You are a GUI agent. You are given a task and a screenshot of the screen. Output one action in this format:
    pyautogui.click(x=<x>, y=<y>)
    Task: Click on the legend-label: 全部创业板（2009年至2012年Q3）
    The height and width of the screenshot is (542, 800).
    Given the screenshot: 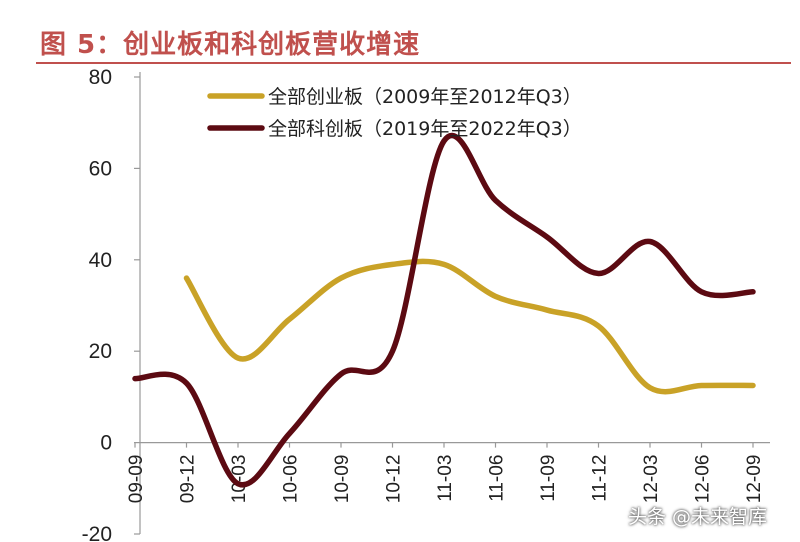 What is the action you would take?
    pyautogui.click(x=425, y=97)
    